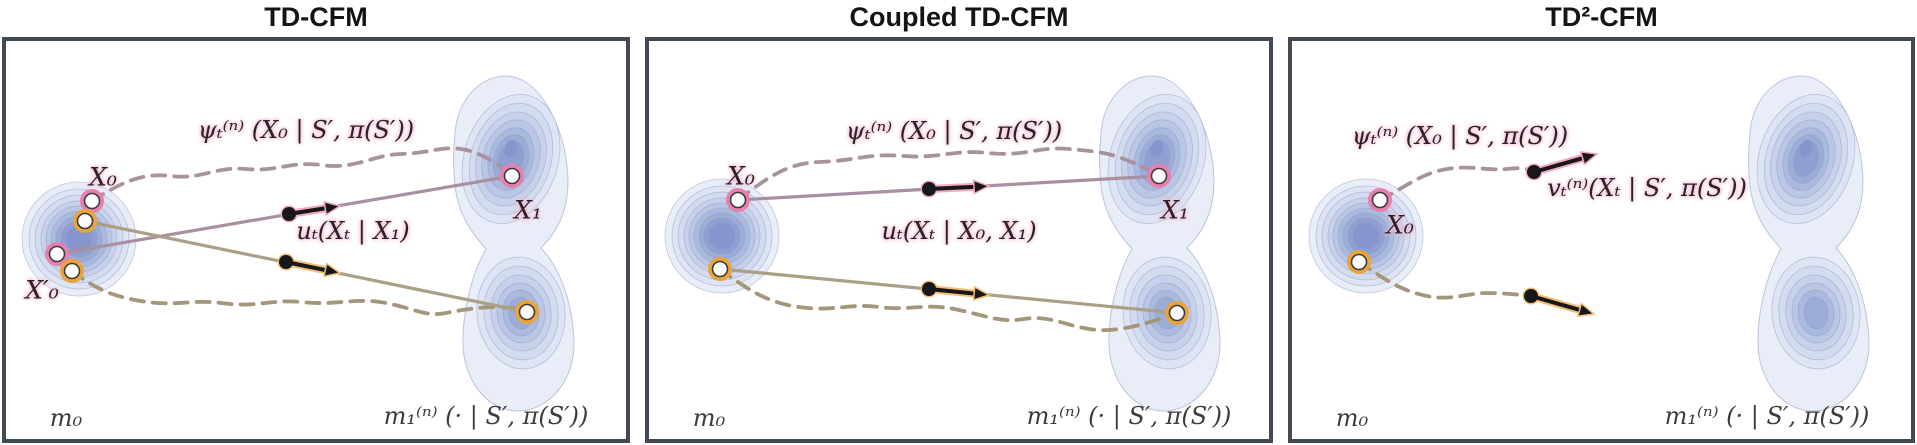 The height and width of the screenshot is (445, 1917). Describe the element at coordinates (959, 17) in the screenshot. I see `panel-title-coupled-td-cfm: Coupled TD-CFM` at that location.